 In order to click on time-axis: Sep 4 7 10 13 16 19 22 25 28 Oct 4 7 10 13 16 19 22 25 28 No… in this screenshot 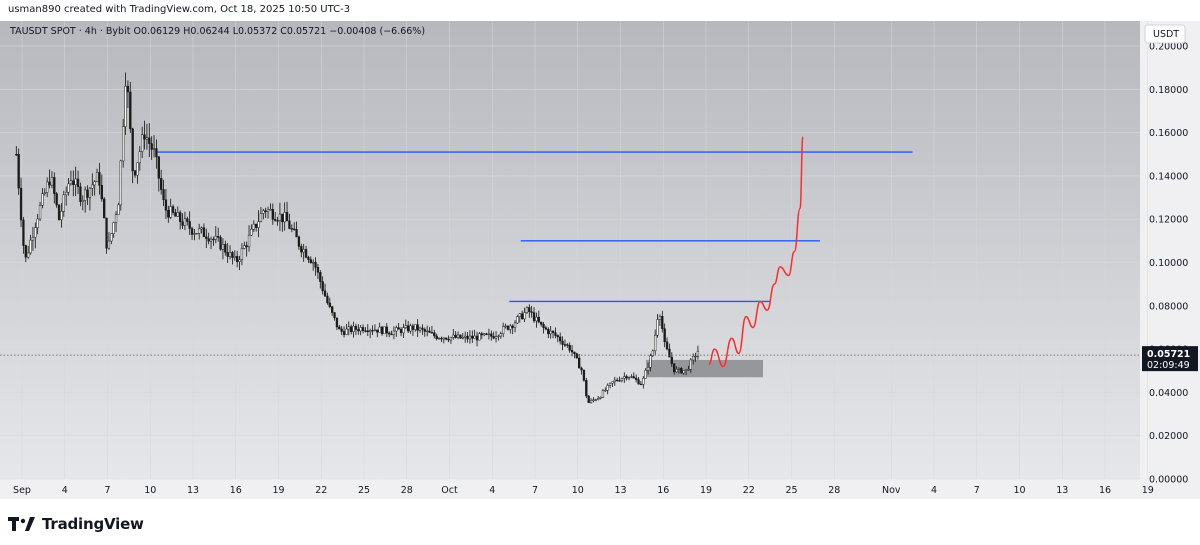, I will do `click(583, 490)`.